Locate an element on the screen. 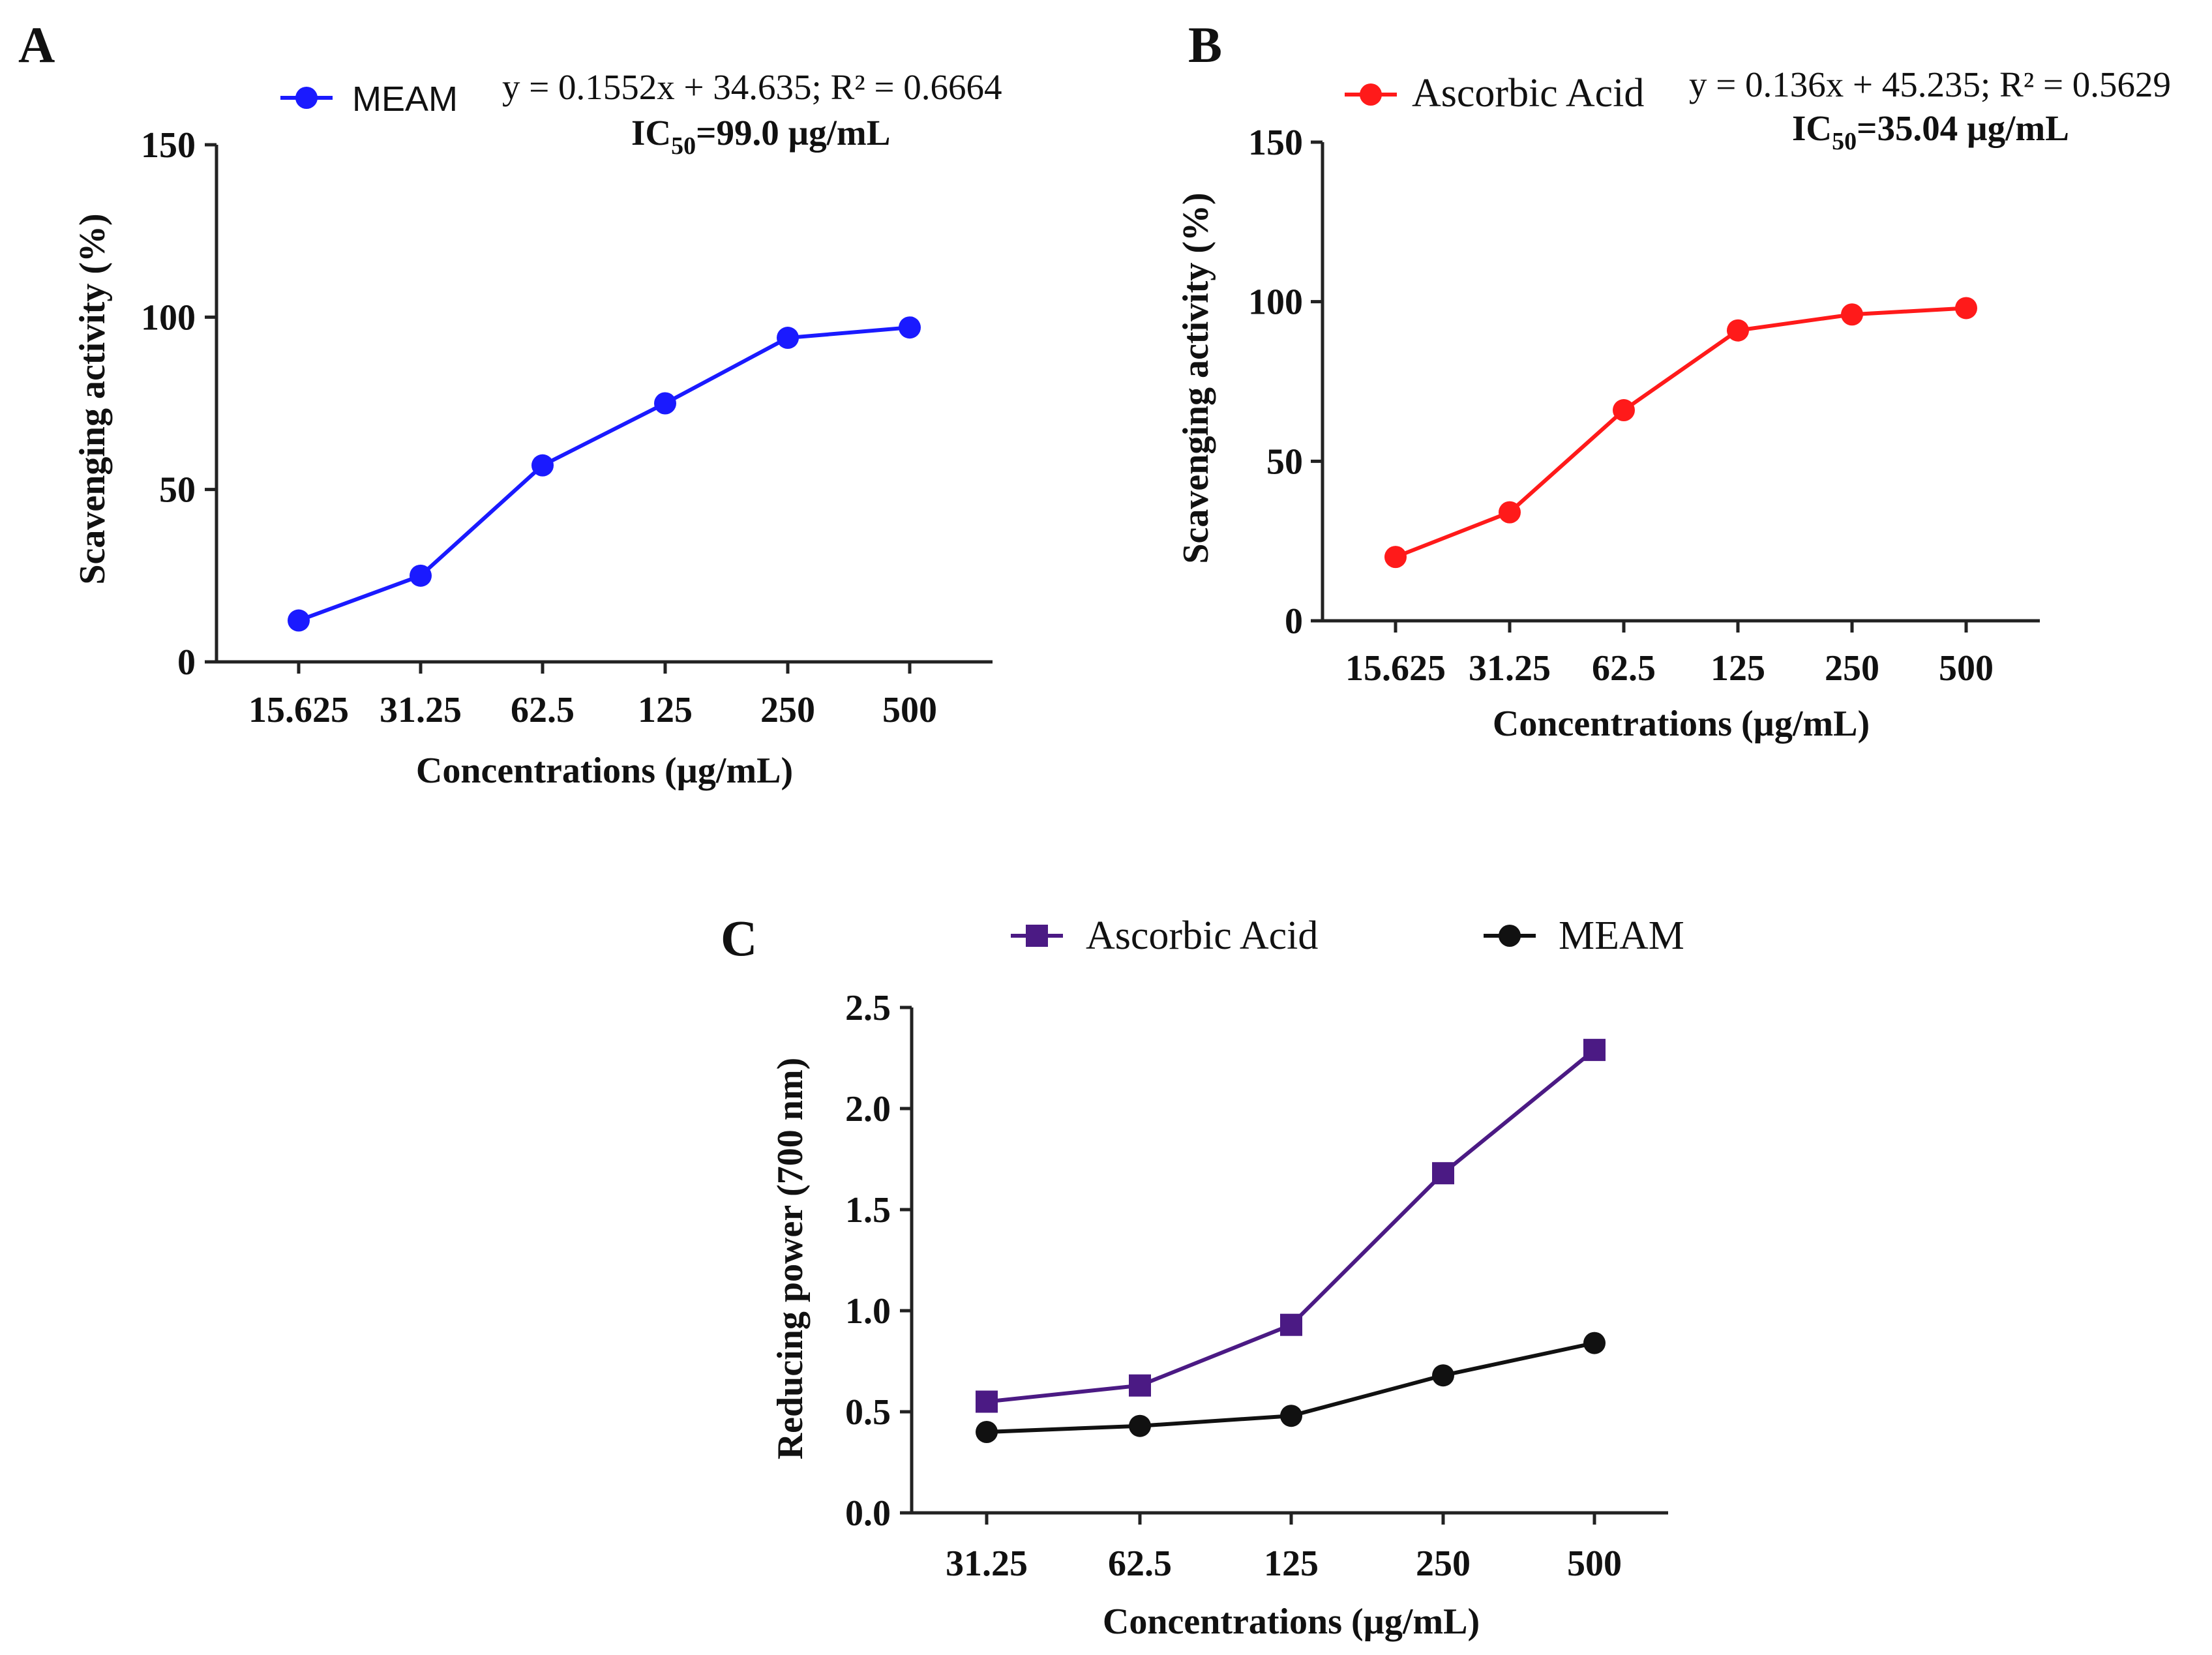 This screenshot has height=1655, width=2212. y-tick-label: 0.5 is located at coordinates (868, 1412).